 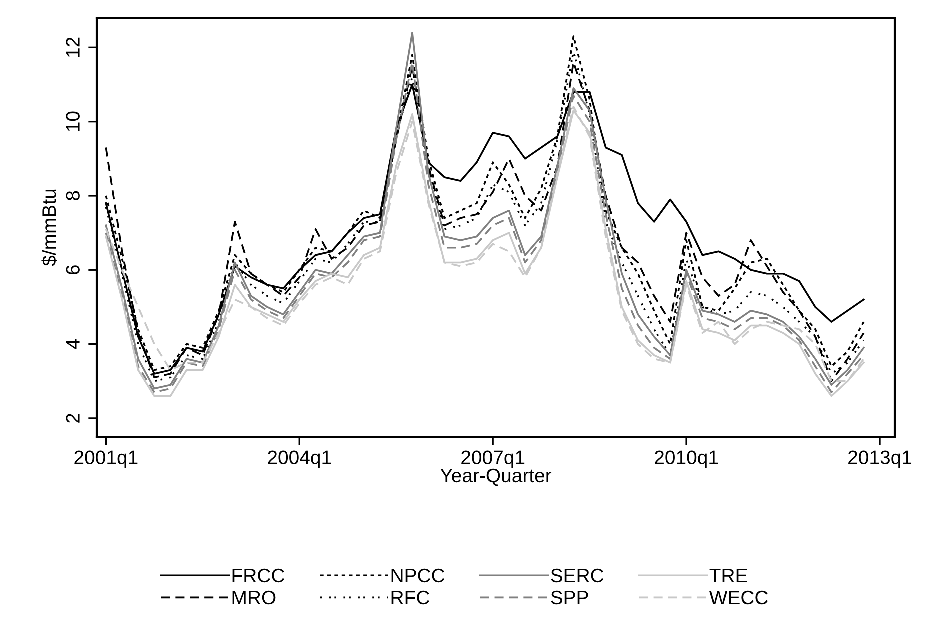 What do you see at coordinates (569, 597) in the screenshot?
I see `legend-label: SPP` at bounding box center [569, 597].